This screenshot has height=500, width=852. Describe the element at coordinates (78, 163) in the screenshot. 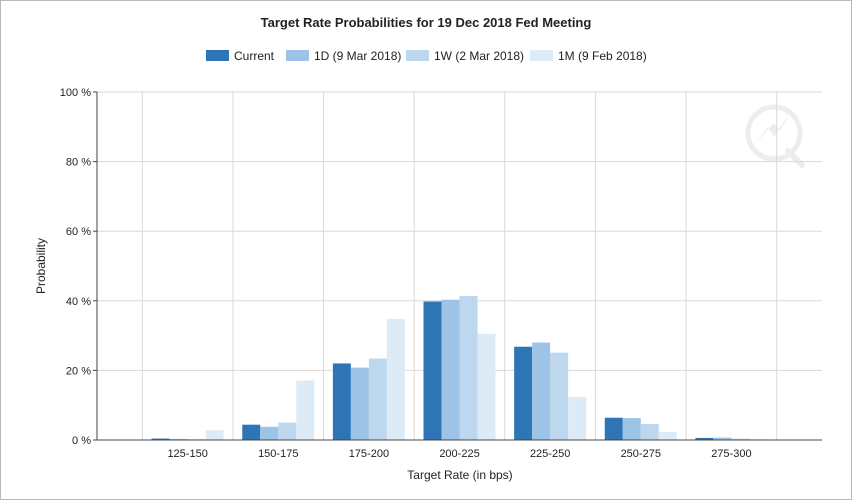

I see `y-tick-label: 80 %` at that location.